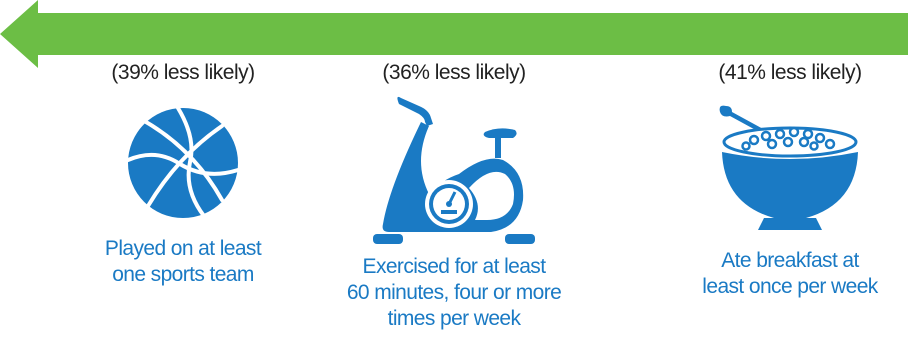  What do you see at coordinates (183, 162) in the screenshot?
I see `basketball-icon` at bounding box center [183, 162].